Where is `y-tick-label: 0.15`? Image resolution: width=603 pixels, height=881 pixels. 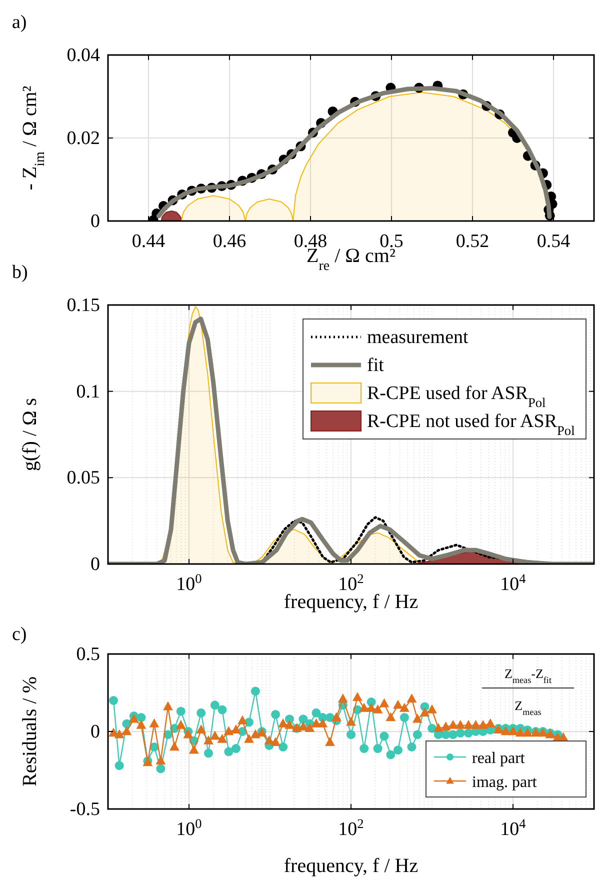 y-tick-label: 0.15 is located at coordinates (83, 305).